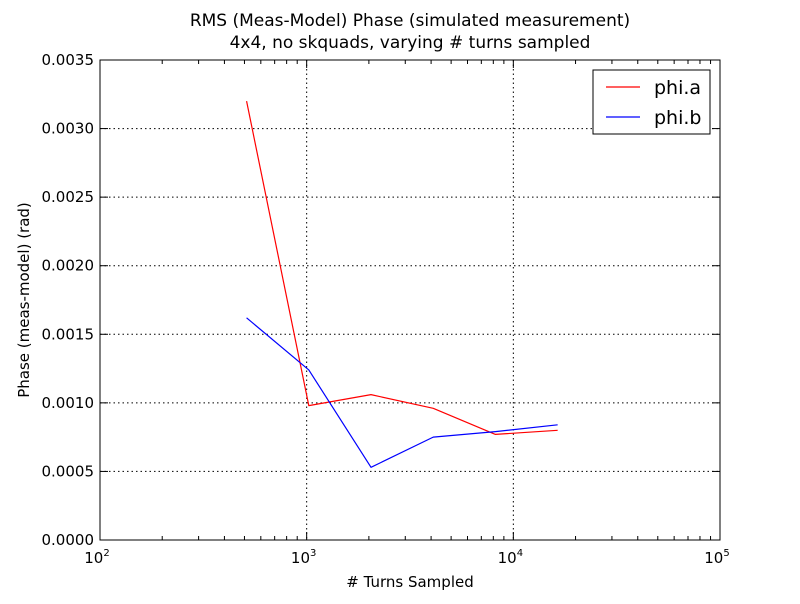 The width and height of the screenshot is (800, 604). Describe the element at coordinates (68, 334) in the screenshot. I see `y-tick-label: 0.0015` at that location.